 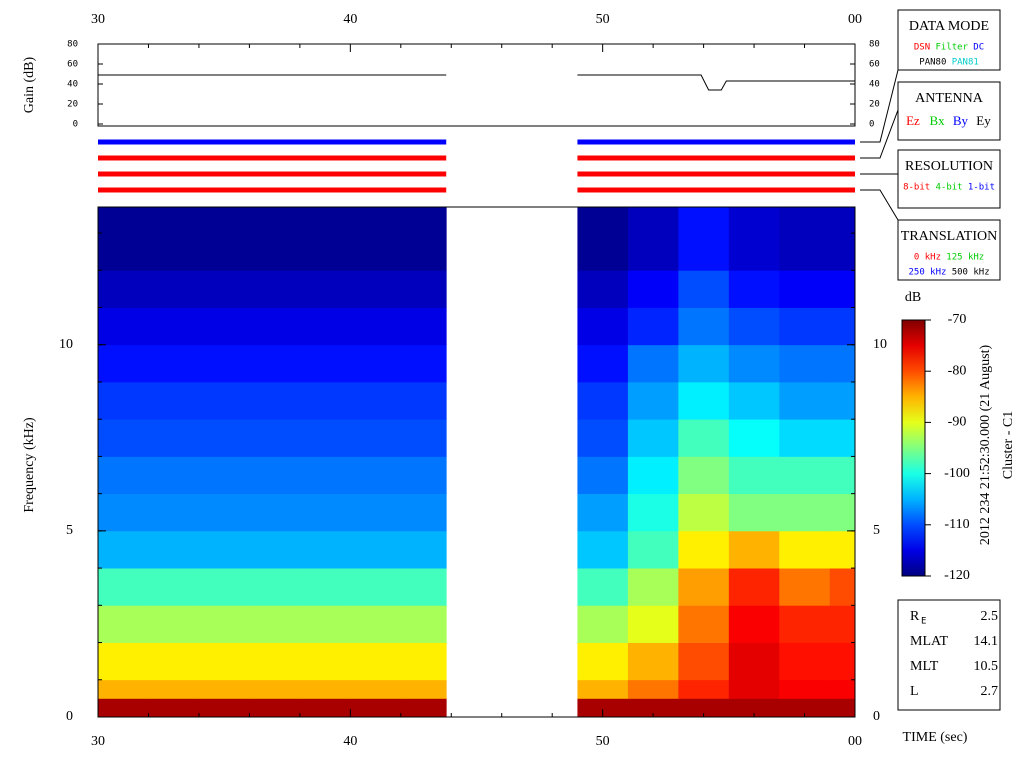 What do you see at coordinates (913, 448) in the screenshot?
I see `colorbar` at bounding box center [913, 448].